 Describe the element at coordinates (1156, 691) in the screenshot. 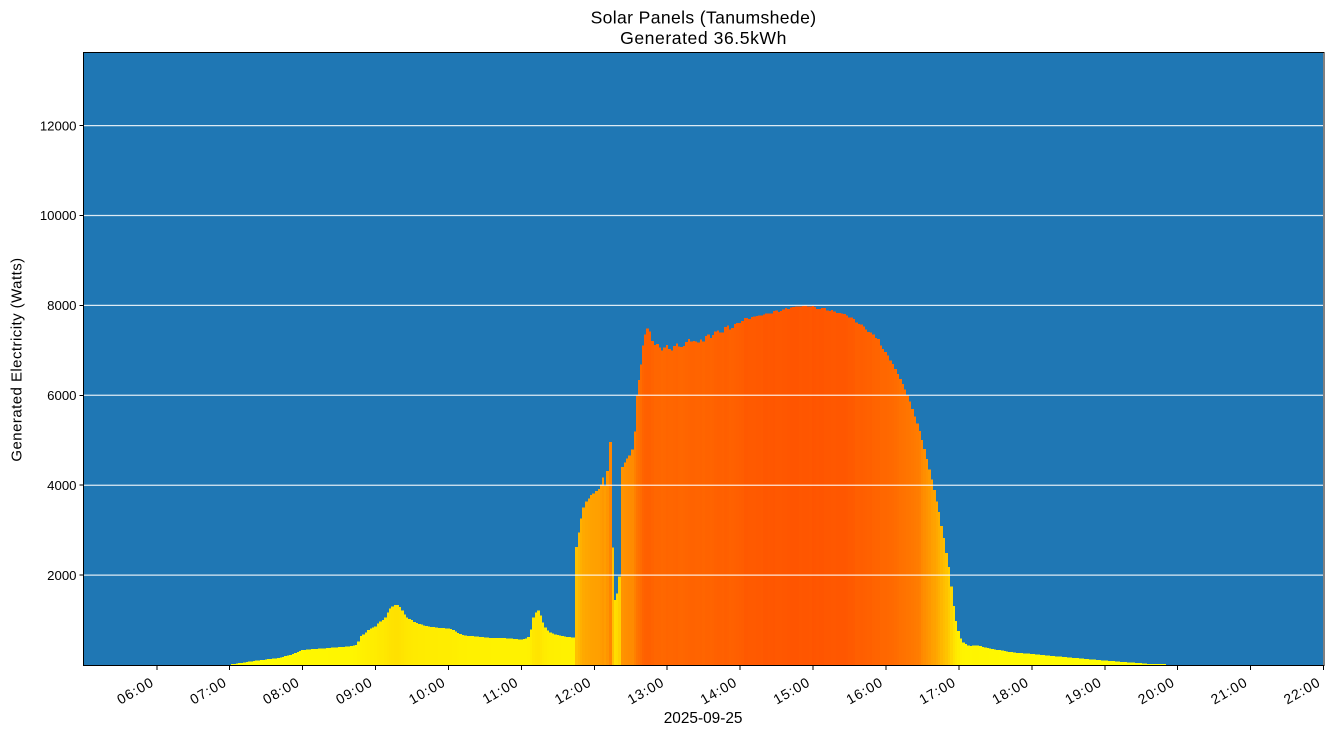

I see `svg-text: 20:00` at that location.